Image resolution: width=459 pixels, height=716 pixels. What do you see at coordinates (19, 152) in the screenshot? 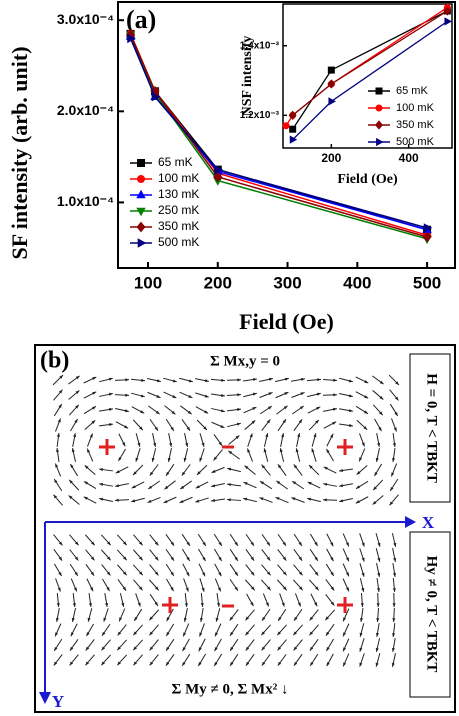
I see `y-axis-label: SF intensity (arb. unit)` at bounding box center [19, 152].